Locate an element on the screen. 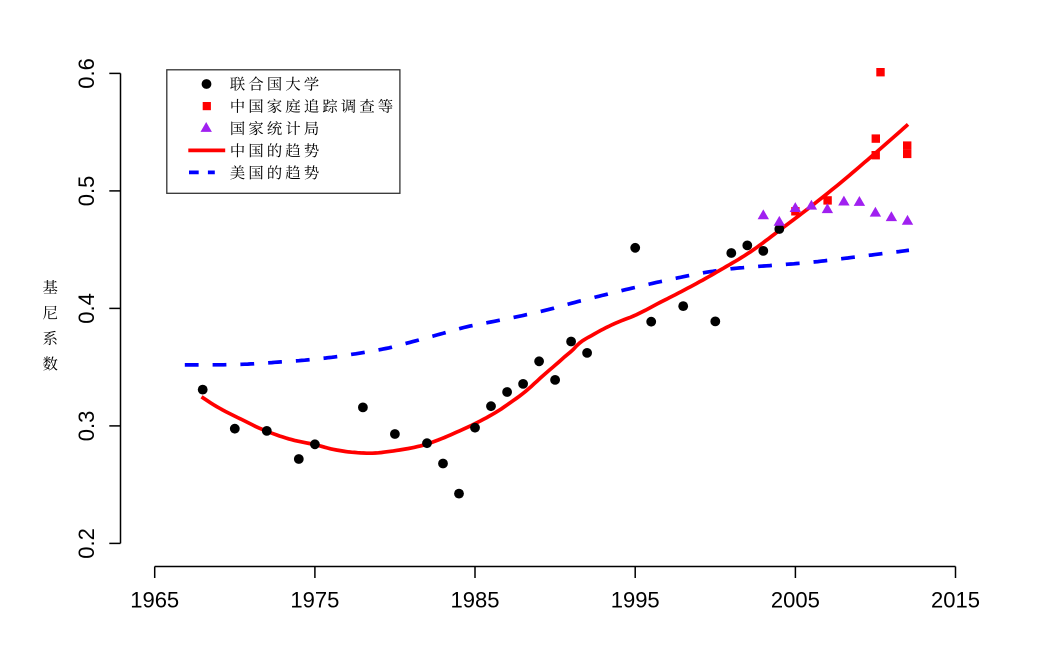 This screenshot has height=662, width=1057. svg-text: 0.2 is located at coordinates (86, 543).